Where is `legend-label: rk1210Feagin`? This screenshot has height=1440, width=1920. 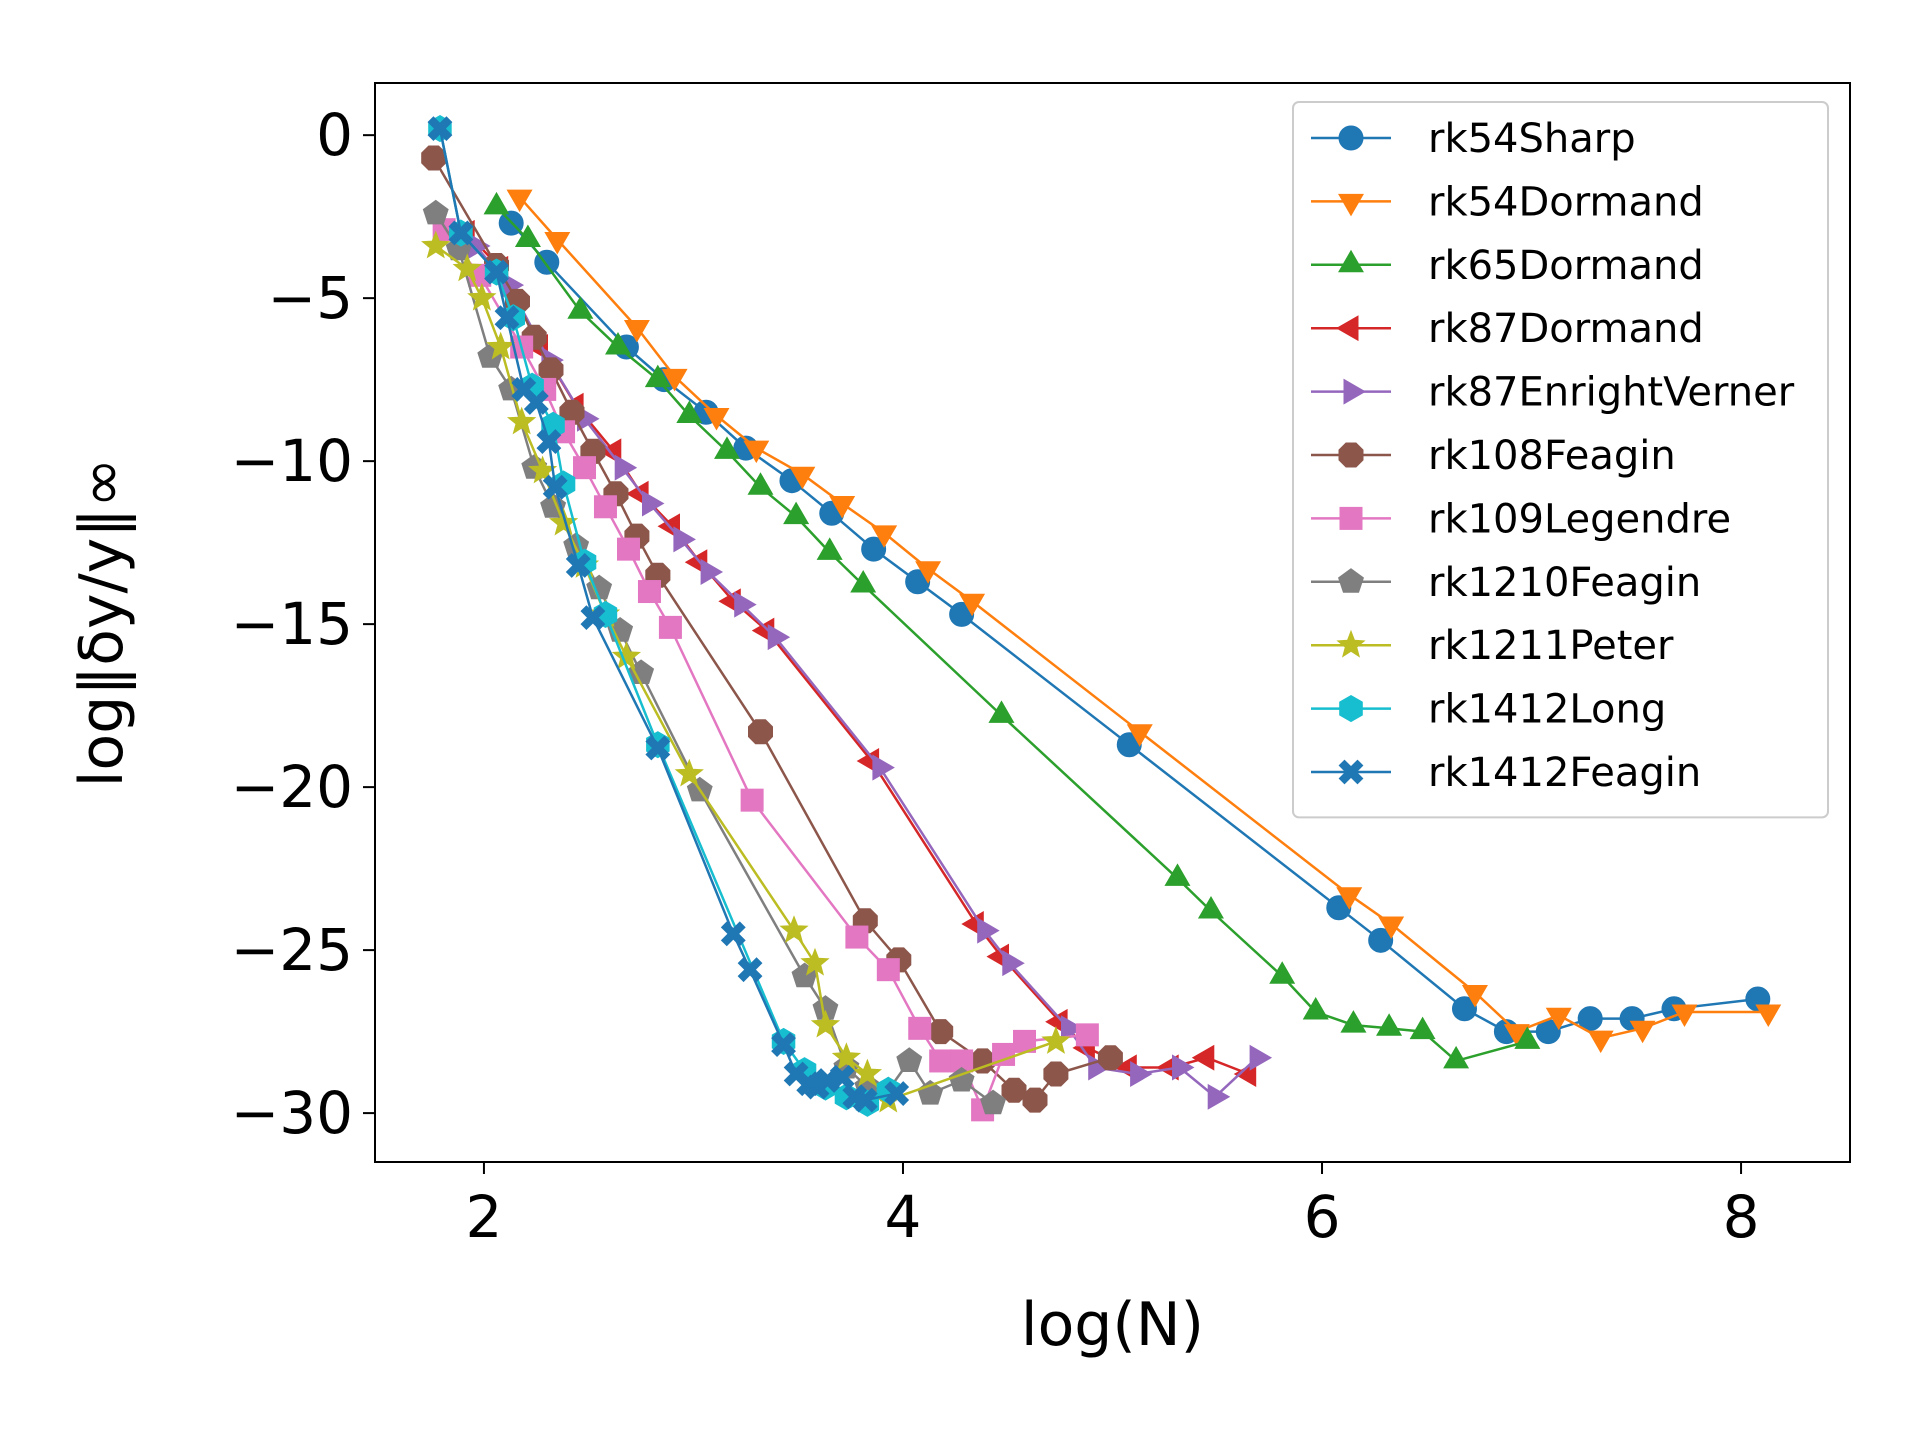 legend-label: rk1210Feagin is located at coordinates (1564, 583).